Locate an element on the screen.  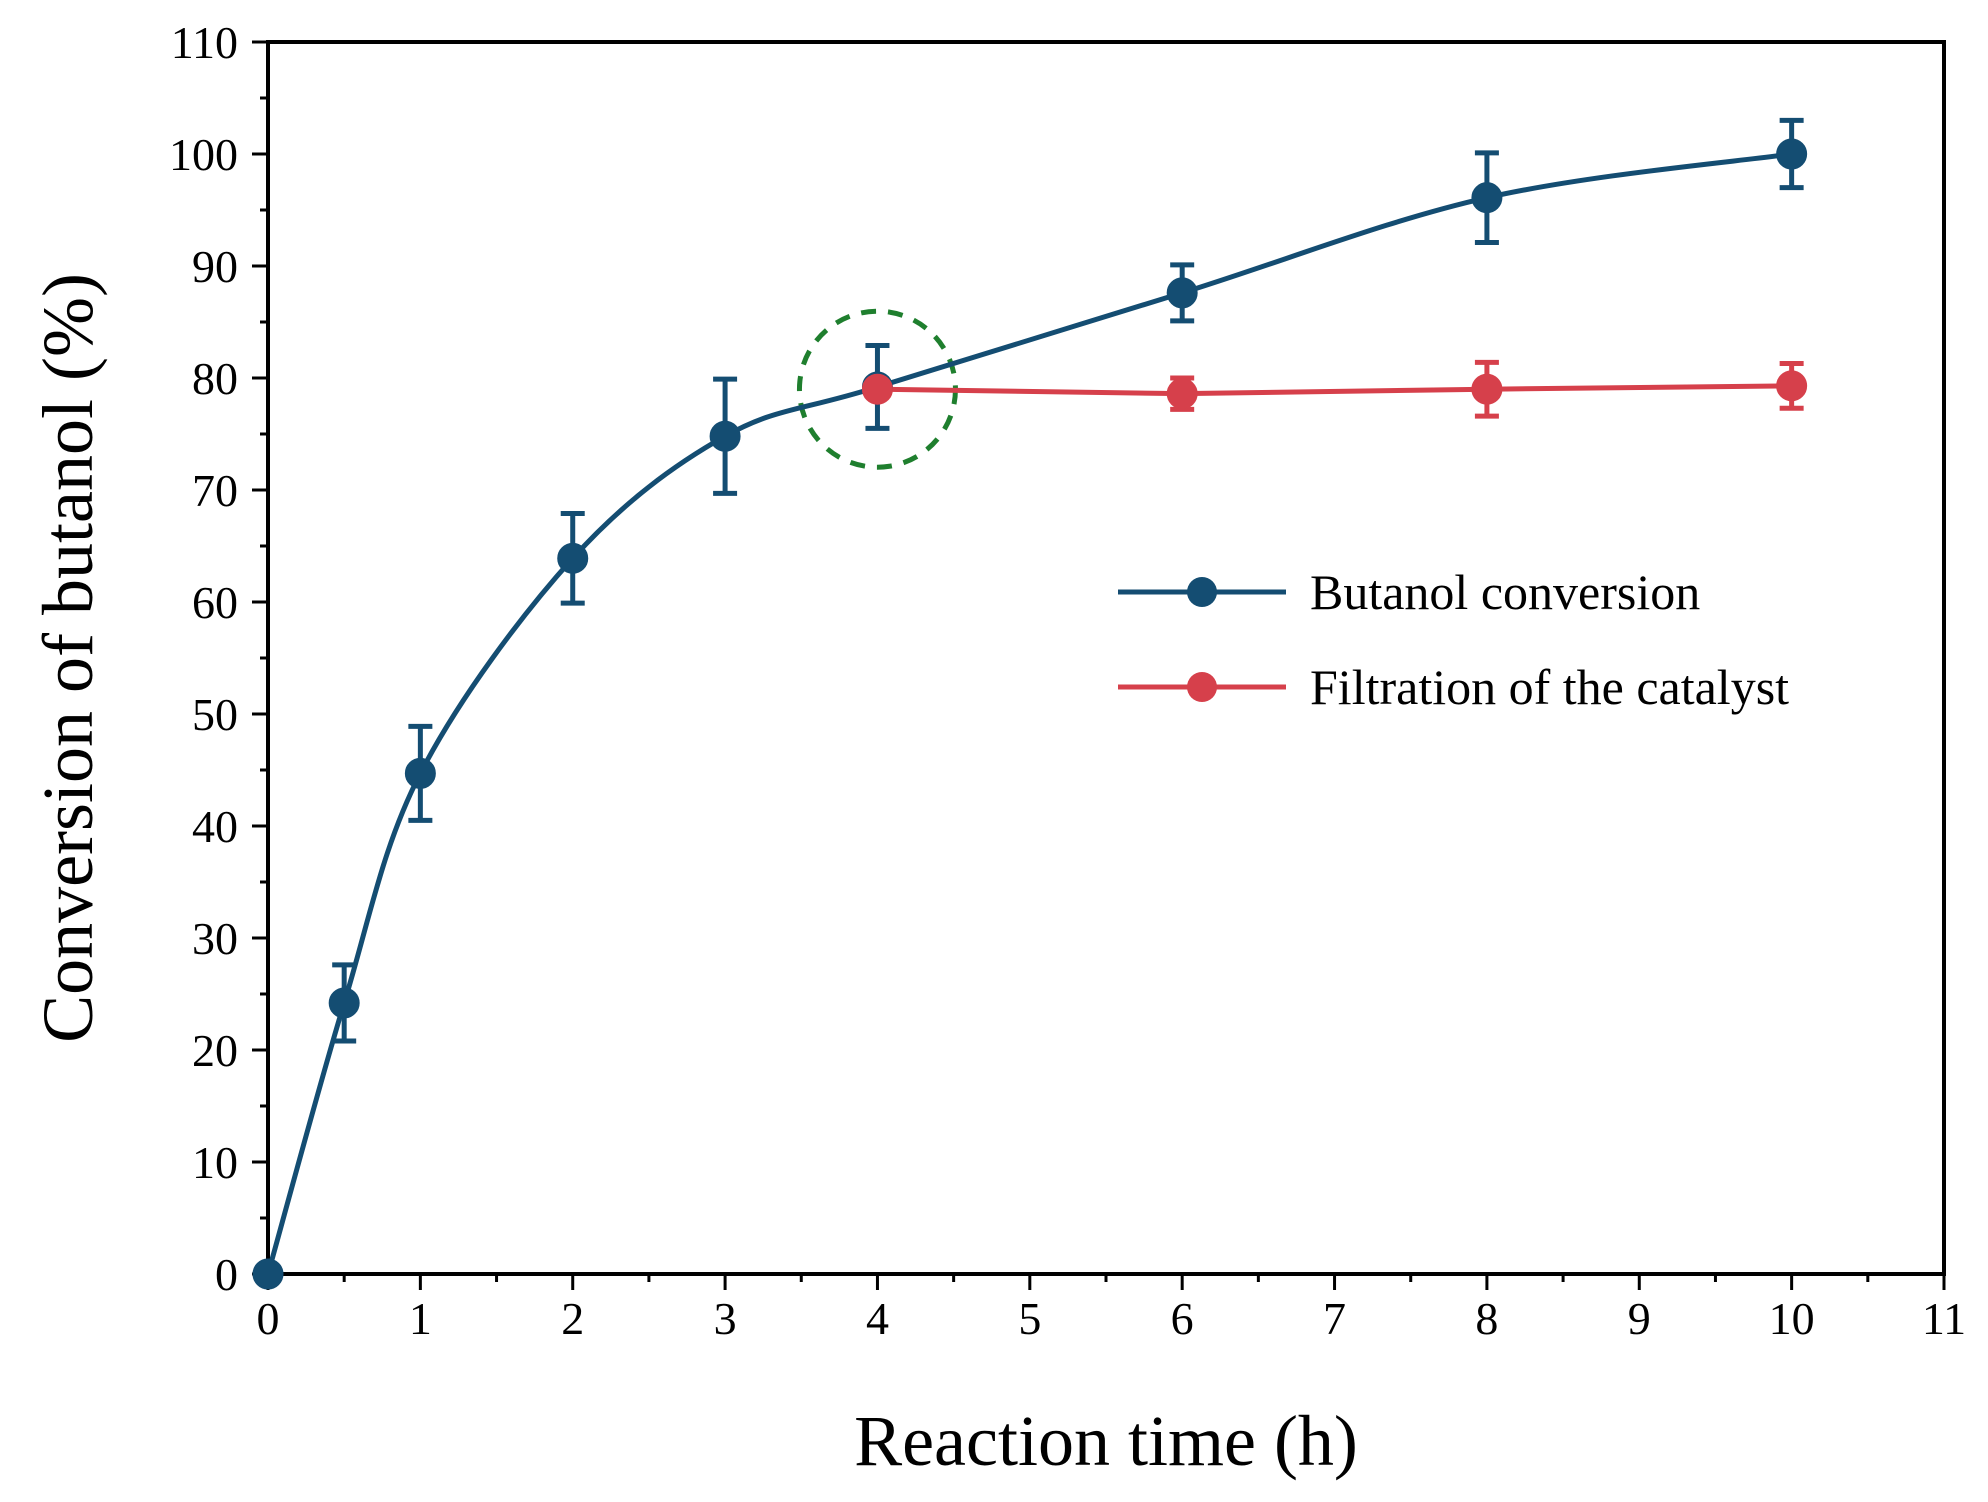
y-tick-label: 110 is located at coordinates (204, 42).